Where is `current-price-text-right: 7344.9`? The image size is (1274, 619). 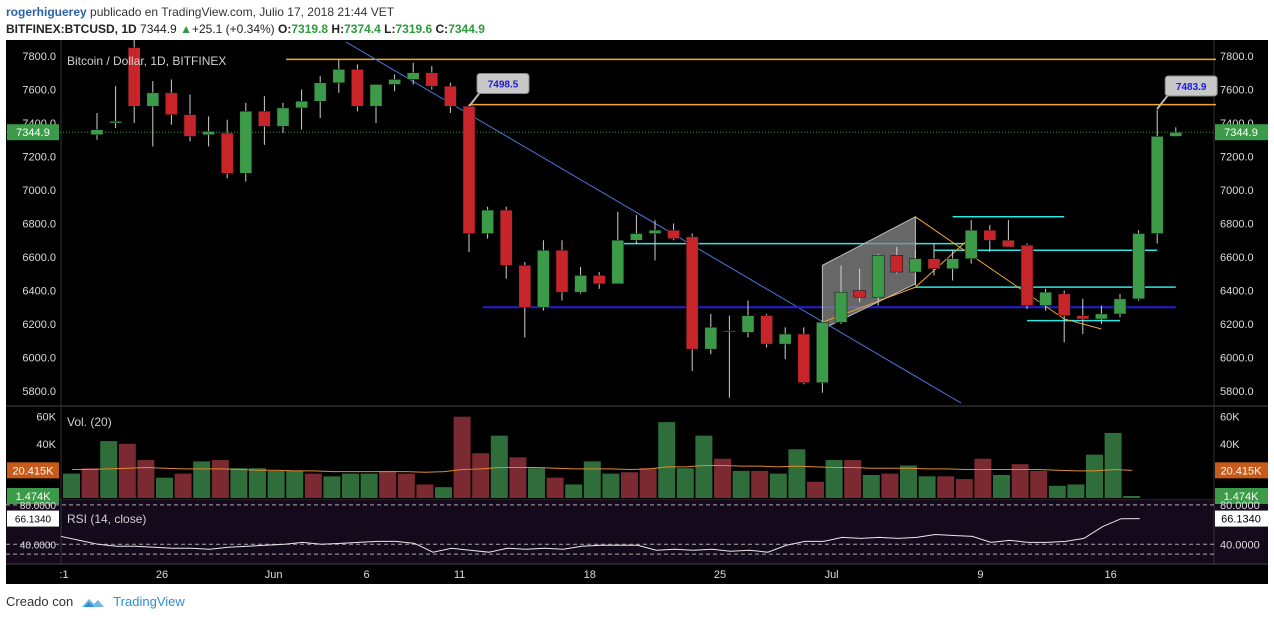 current-price-text-right: 7344.9 is located at coordinates (1241, 133).